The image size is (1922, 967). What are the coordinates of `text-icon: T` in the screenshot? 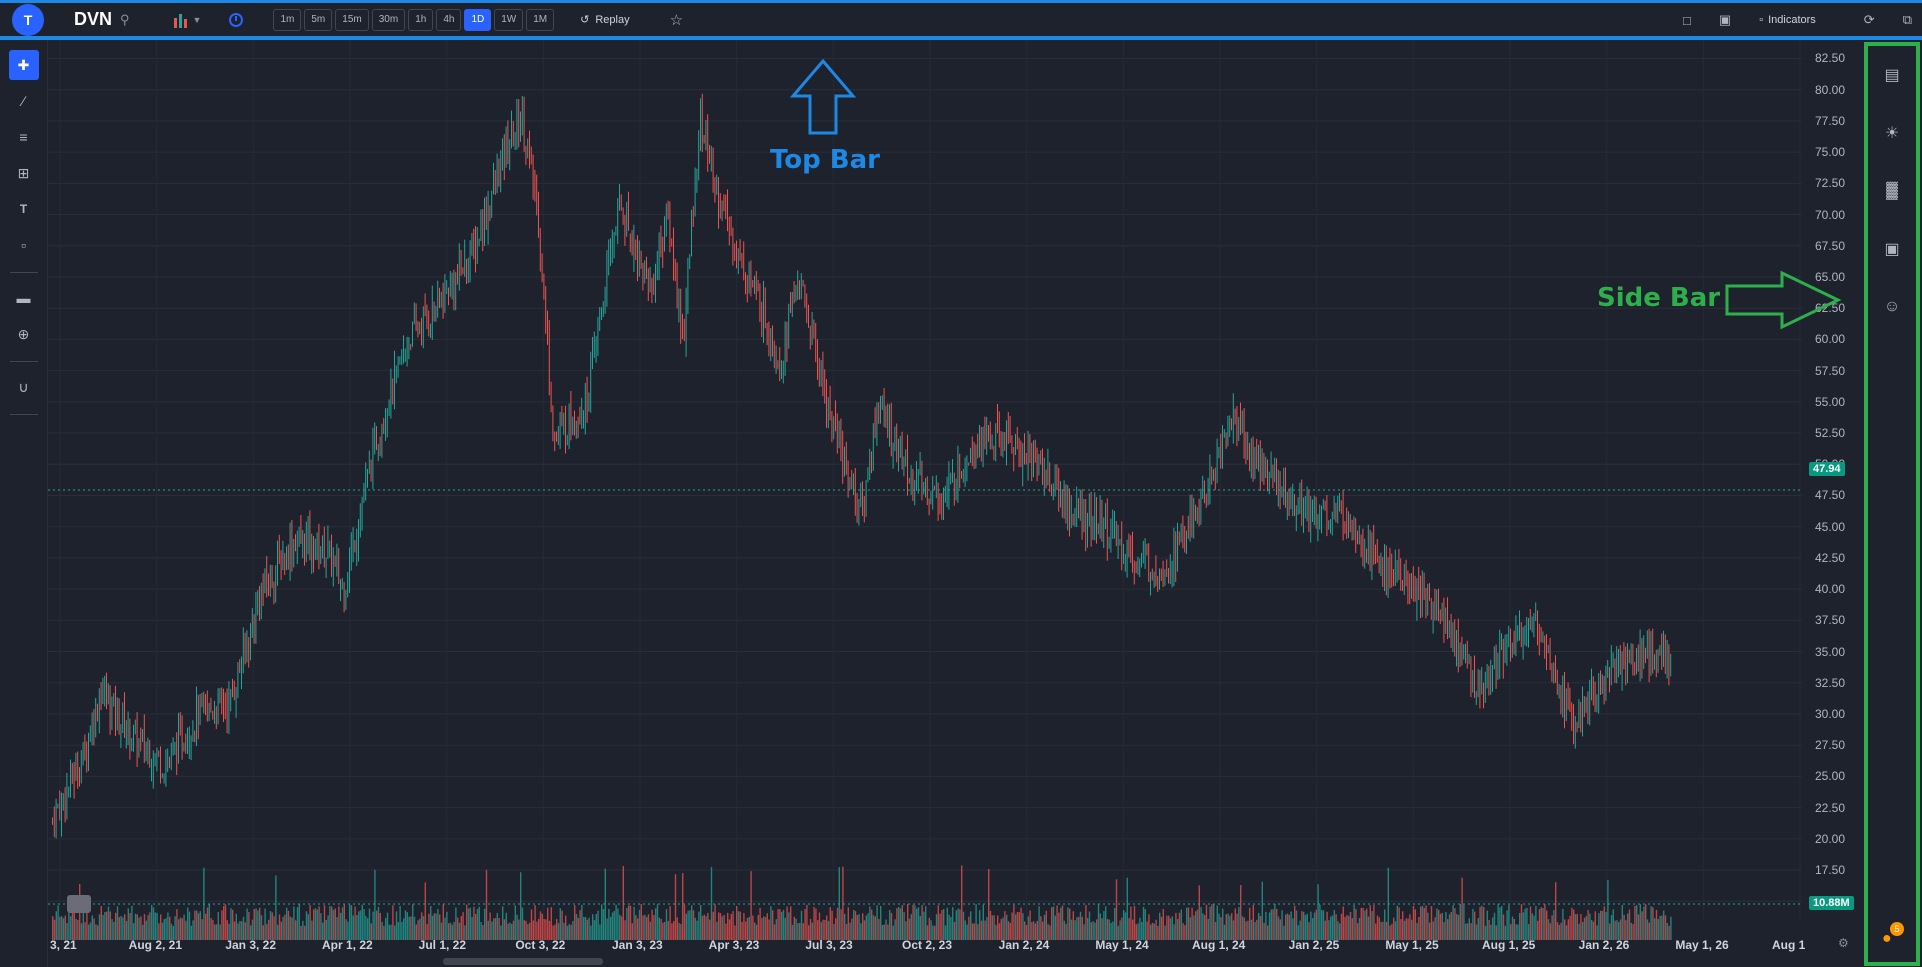 It's located at (23, 209).